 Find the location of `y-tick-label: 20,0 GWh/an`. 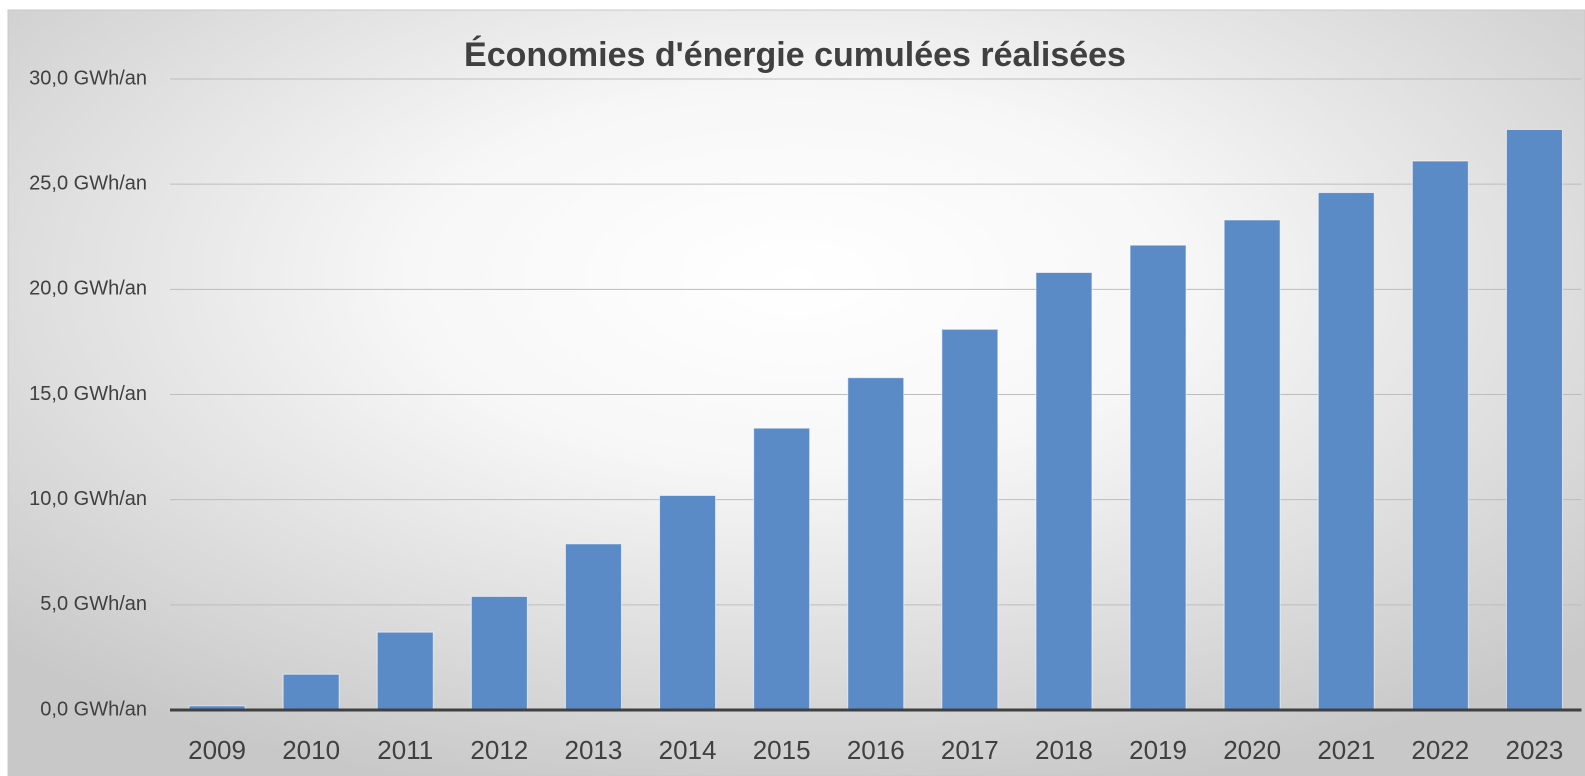

y-tick-label: 20,0 GWh/an is located at coordinates (88, 289).